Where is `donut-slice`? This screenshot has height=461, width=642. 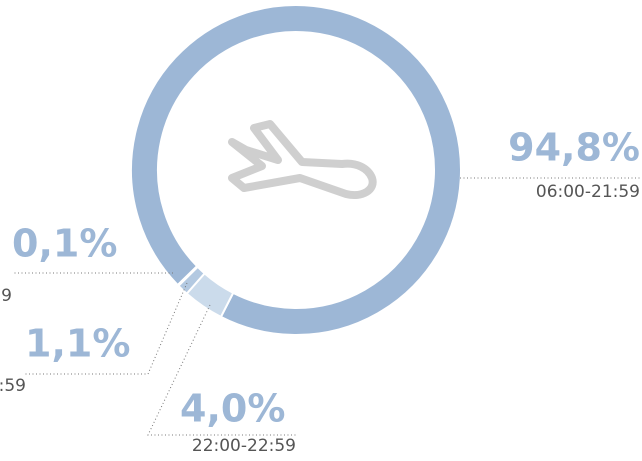
donut-slice is located at coordinates (188, 276).